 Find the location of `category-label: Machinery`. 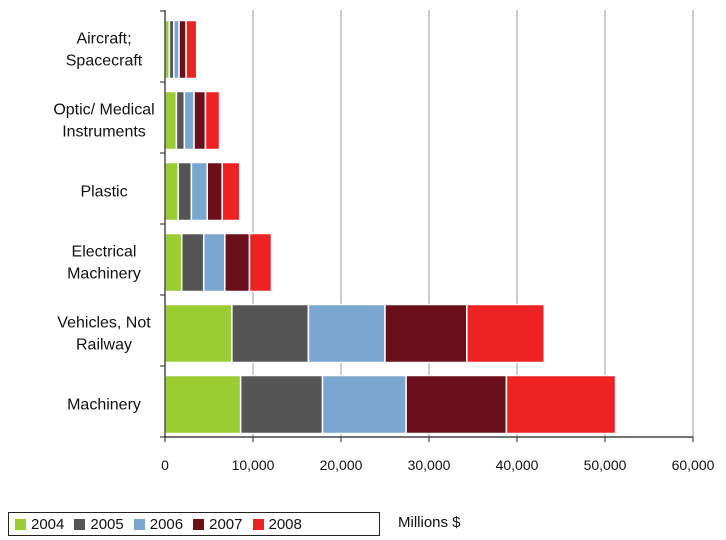

category-label: Machinery is located at coordinates (104, 405).